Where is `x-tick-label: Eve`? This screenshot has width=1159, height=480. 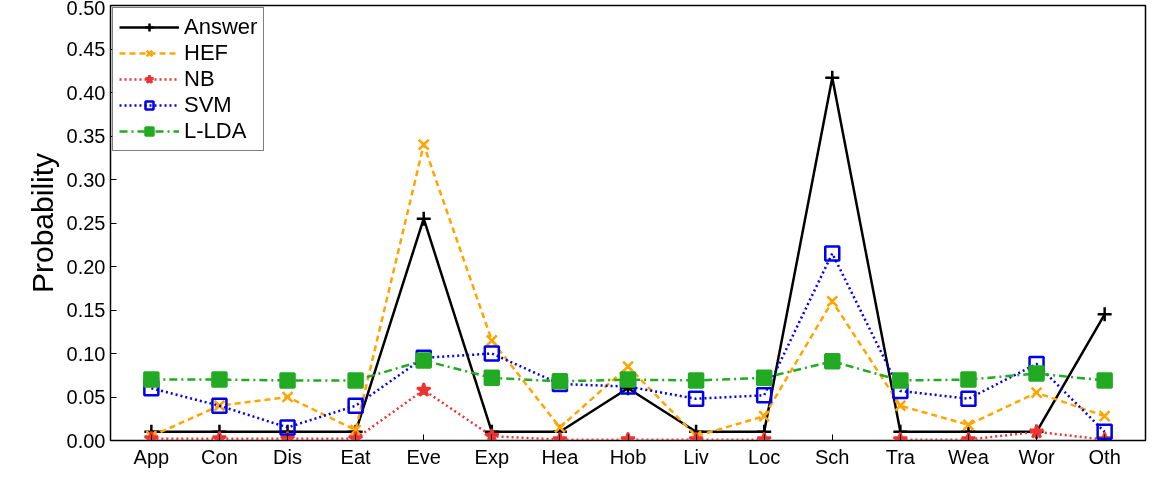 x-tick-label: Eve is located at coordinates (423, 456).